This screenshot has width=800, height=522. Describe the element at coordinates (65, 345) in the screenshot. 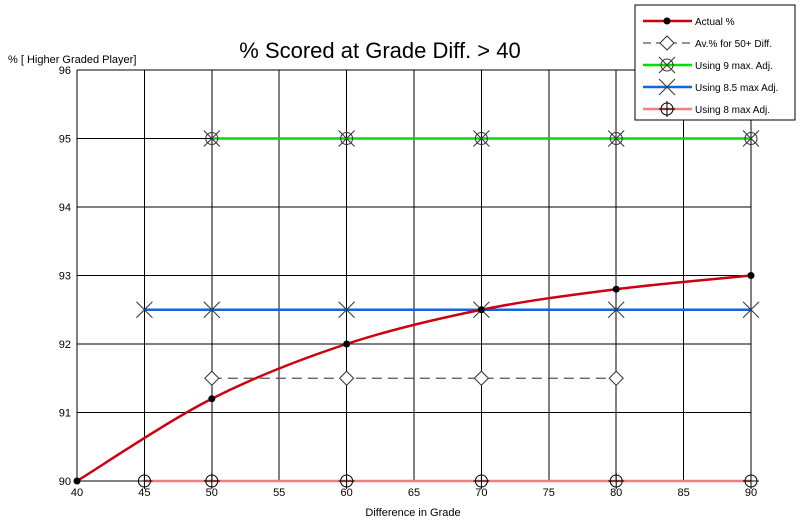

I see `y-tick-label: 92` at that location.